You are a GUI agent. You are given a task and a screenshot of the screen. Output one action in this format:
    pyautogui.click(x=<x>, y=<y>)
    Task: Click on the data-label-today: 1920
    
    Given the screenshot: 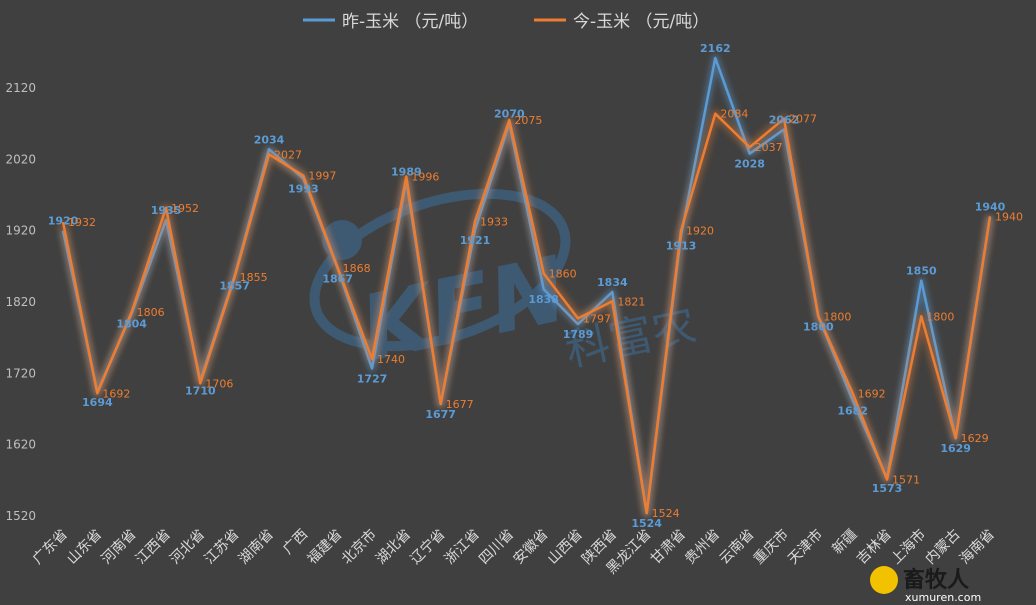 What is the action you would take?
    pyautogui.click(x=700, y=231)
    